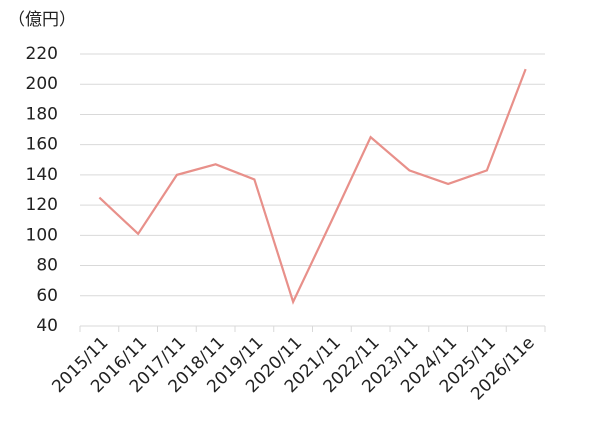  What do you see at coordinates (42, 54) in the screenshot?
I see `y-tick-label: 220` at bounding box center [42, 54].